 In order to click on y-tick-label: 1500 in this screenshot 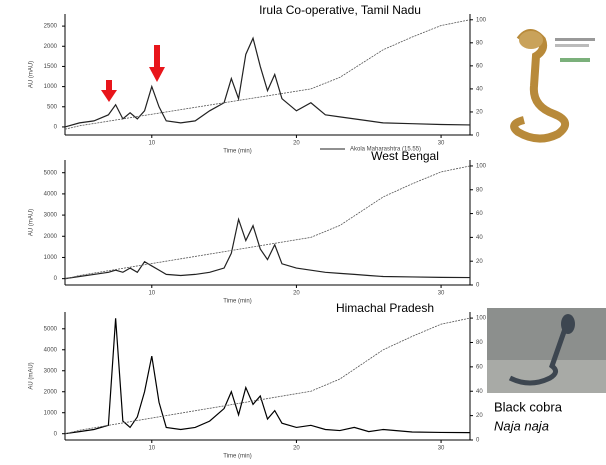, I will do `click(51, 67)`.